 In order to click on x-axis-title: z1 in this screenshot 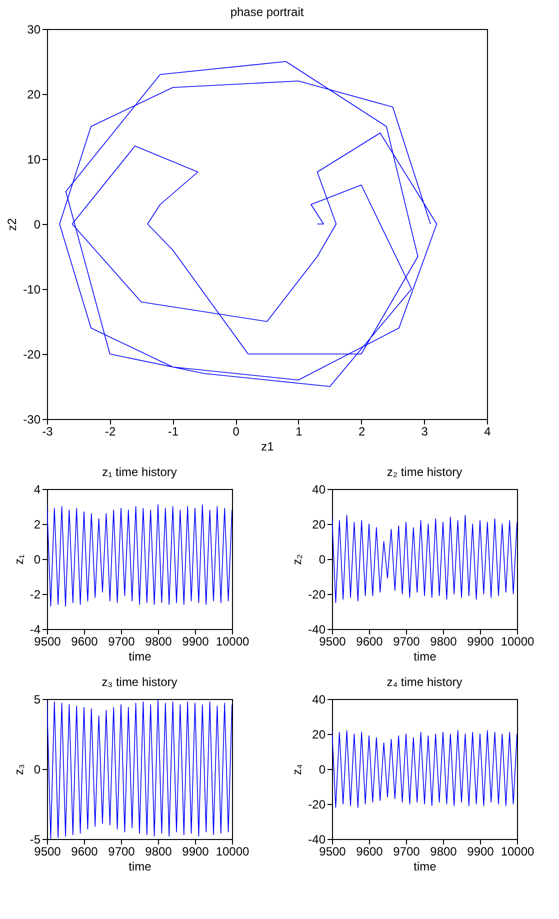, I will do `click(267, 447)`.